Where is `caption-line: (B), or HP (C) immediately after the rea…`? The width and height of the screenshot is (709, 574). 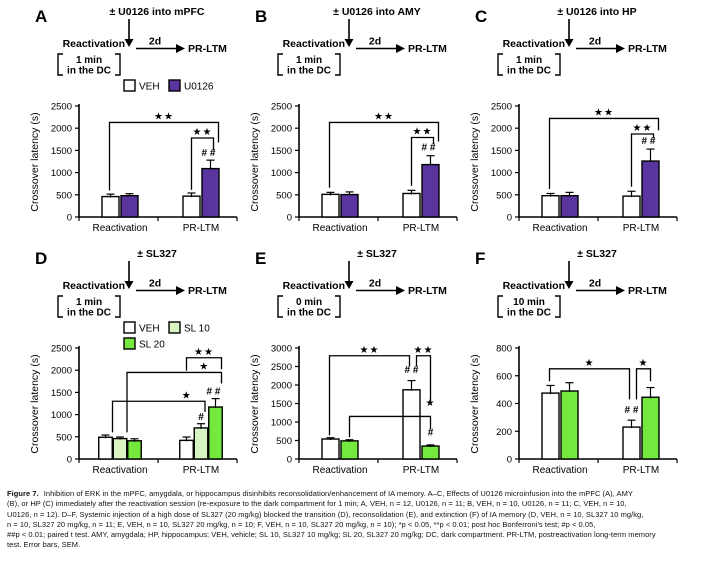 caption-line: (B), or HP (C) immediately after the rea… is located at coordinates (317, 504).